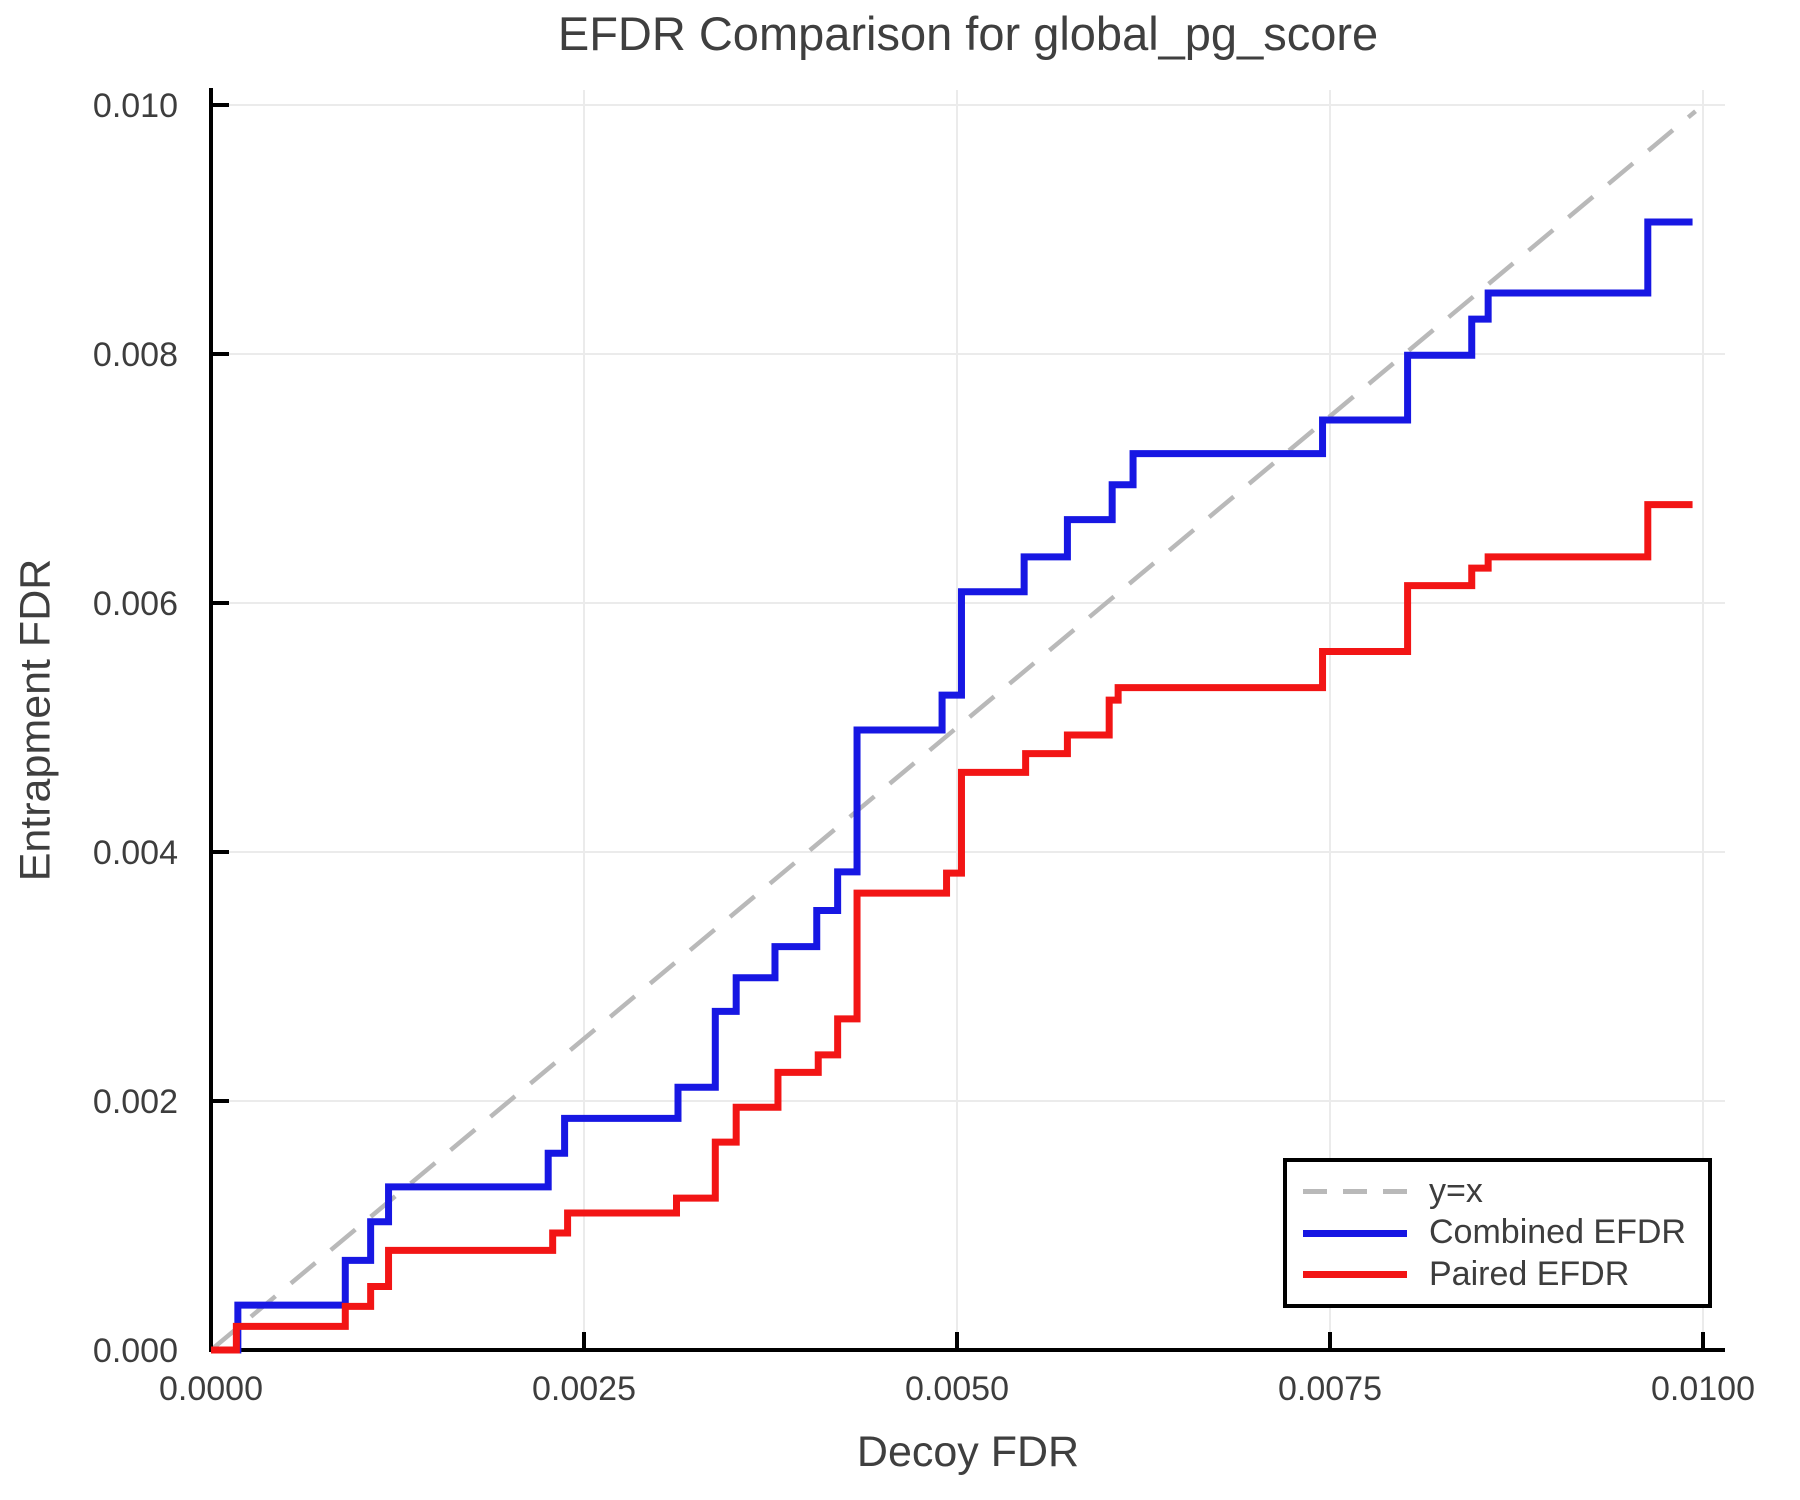  What do you see at coordinates (1456, 1190) in the screenshot?
I see `legend-label: y=x` at bounding box center [1456, 1190].